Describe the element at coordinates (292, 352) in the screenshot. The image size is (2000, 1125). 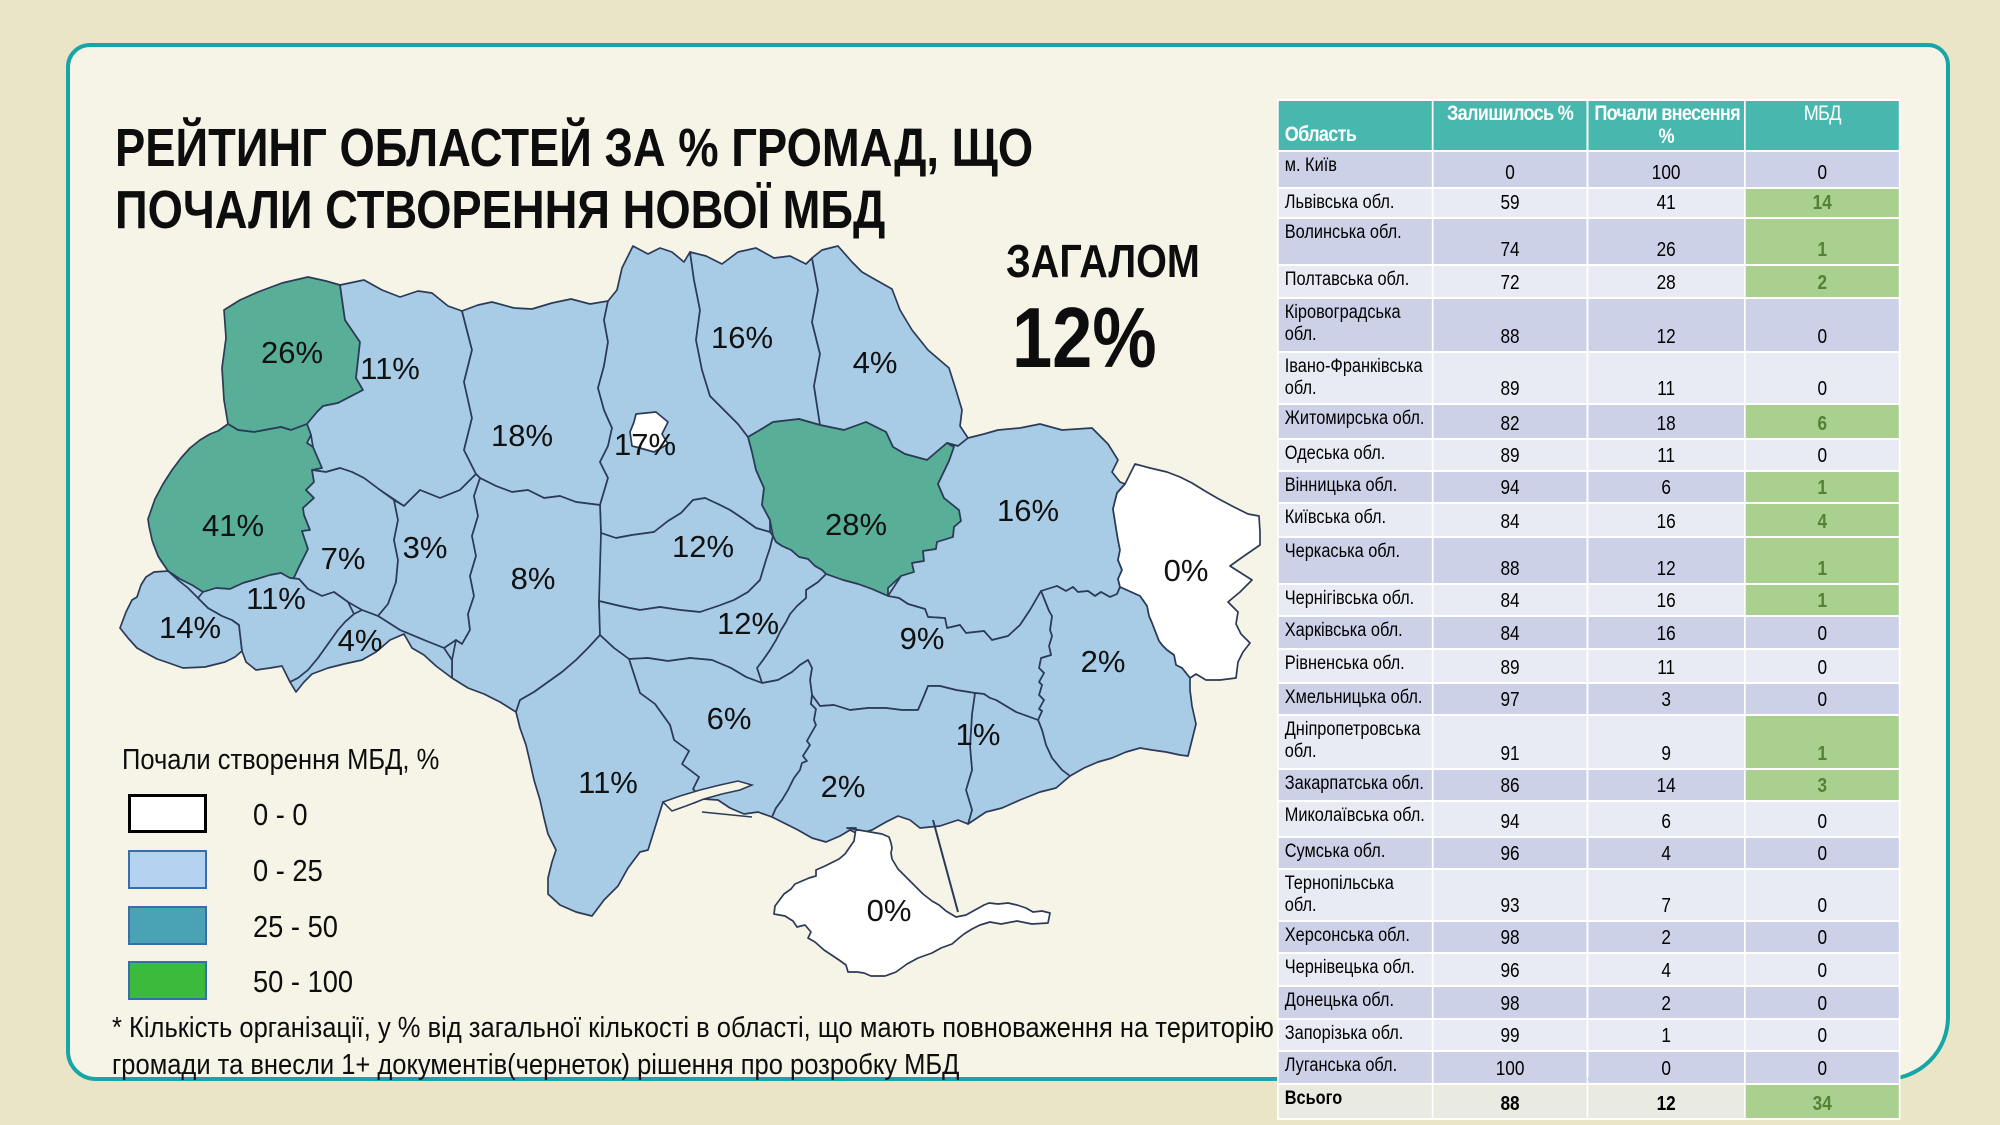
I see `svg-text: 26%` at that location.